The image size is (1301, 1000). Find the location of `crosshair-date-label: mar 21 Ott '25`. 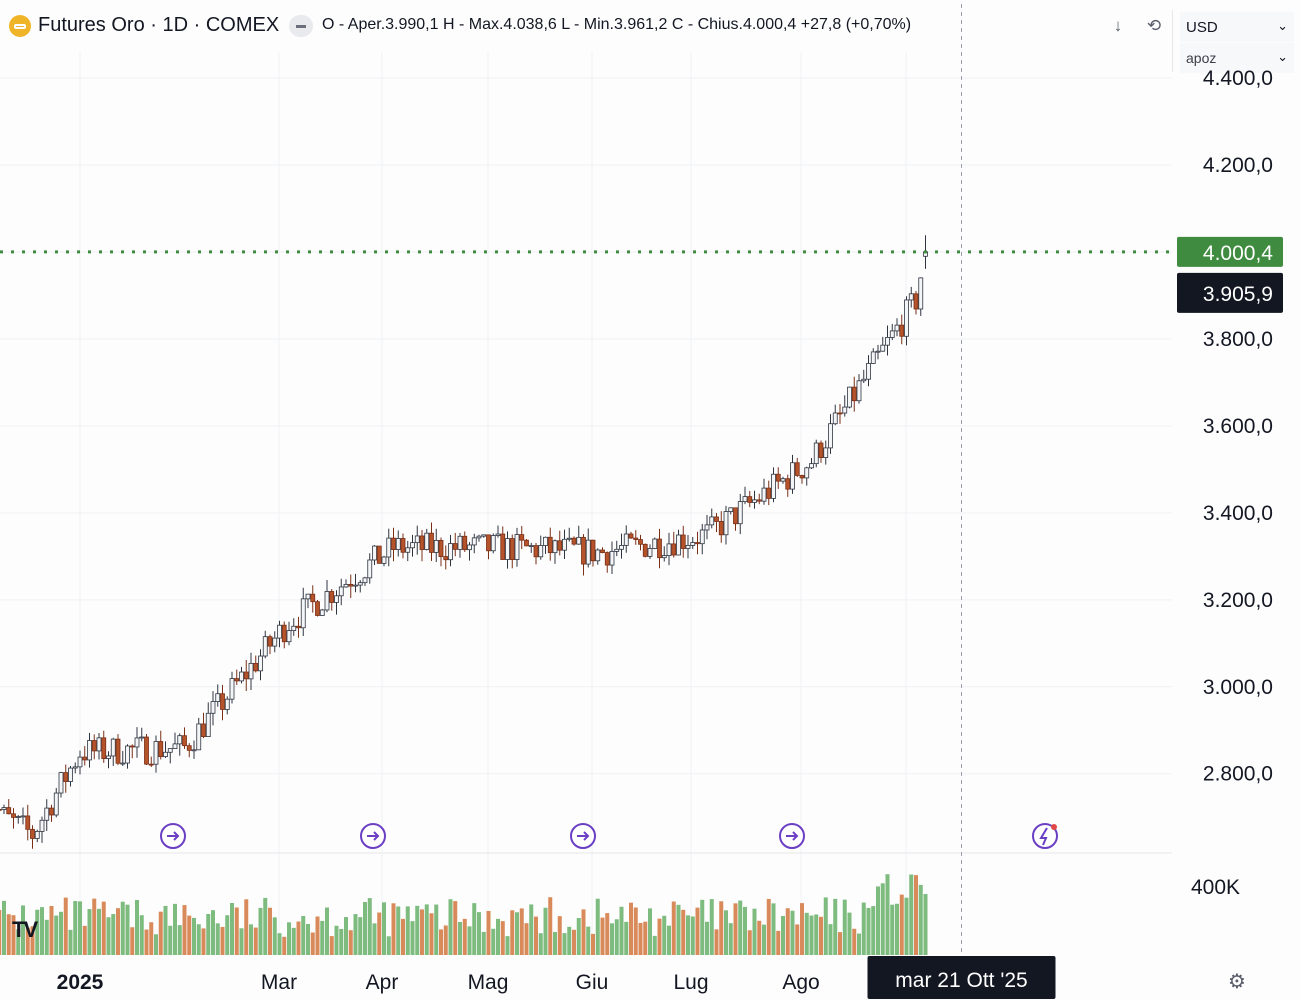

crosshair-date-label: mar 21 Ott '25 is located at coordinates (961, 980).